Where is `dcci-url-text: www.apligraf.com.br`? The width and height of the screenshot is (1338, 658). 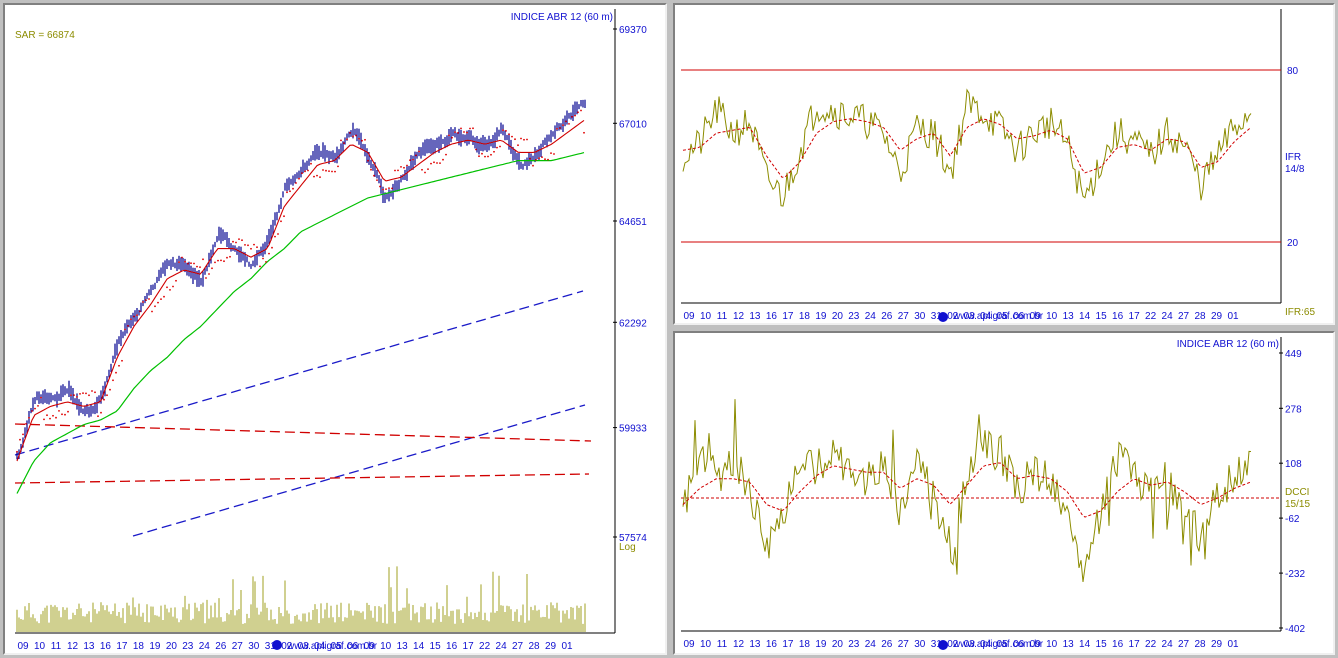 dcci-url-text: www.apligraf.com.br is located at coordinates (998, 644).